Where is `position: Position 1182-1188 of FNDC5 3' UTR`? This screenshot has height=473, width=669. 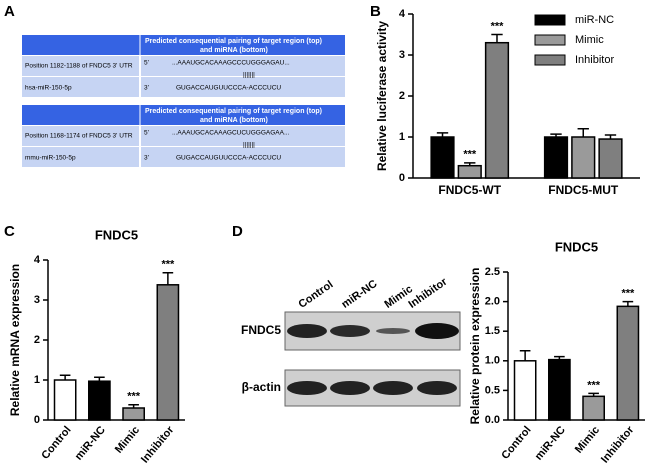 position: Position 1182-1188 of FNDC5 3' UTR is located at coordinates (79, 66).